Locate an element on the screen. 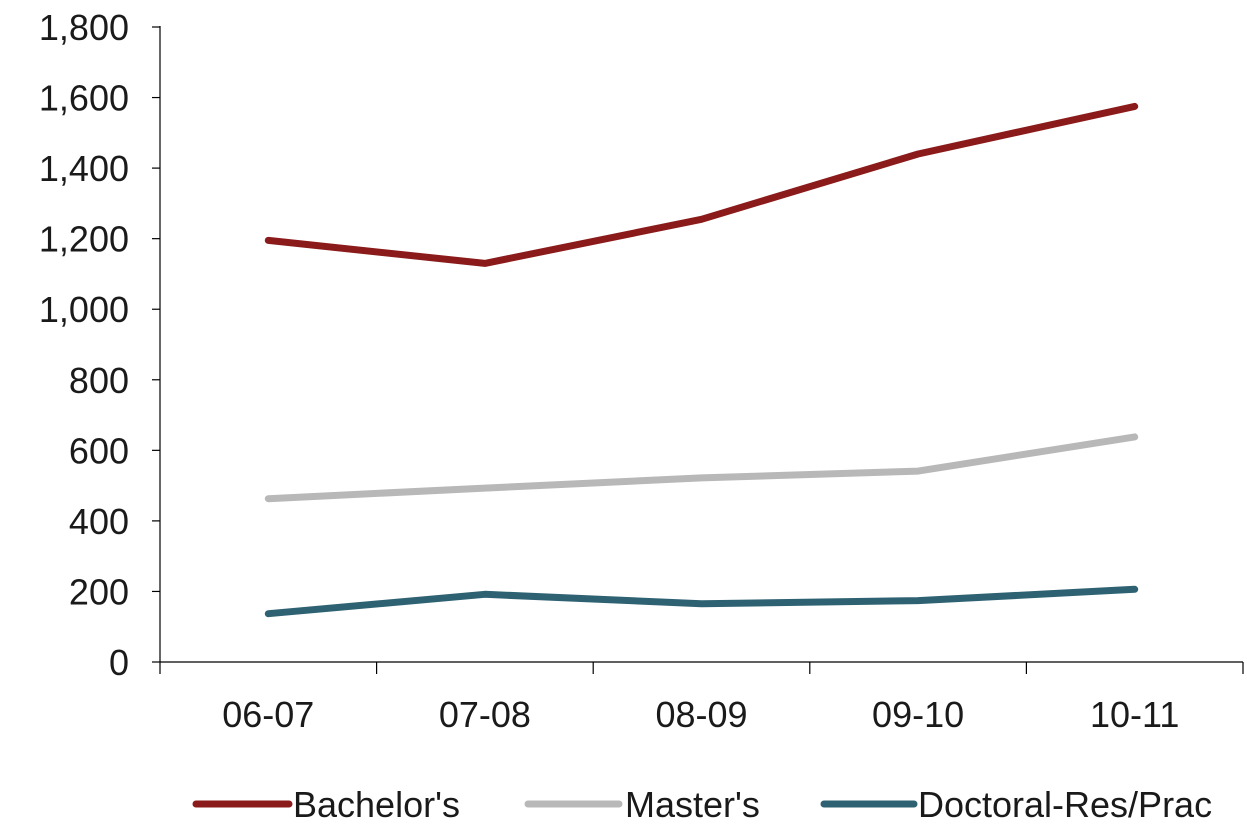 This screenshot has width=1247, height=824. y-tick-label: 0 is located at coordinates (119, 662).